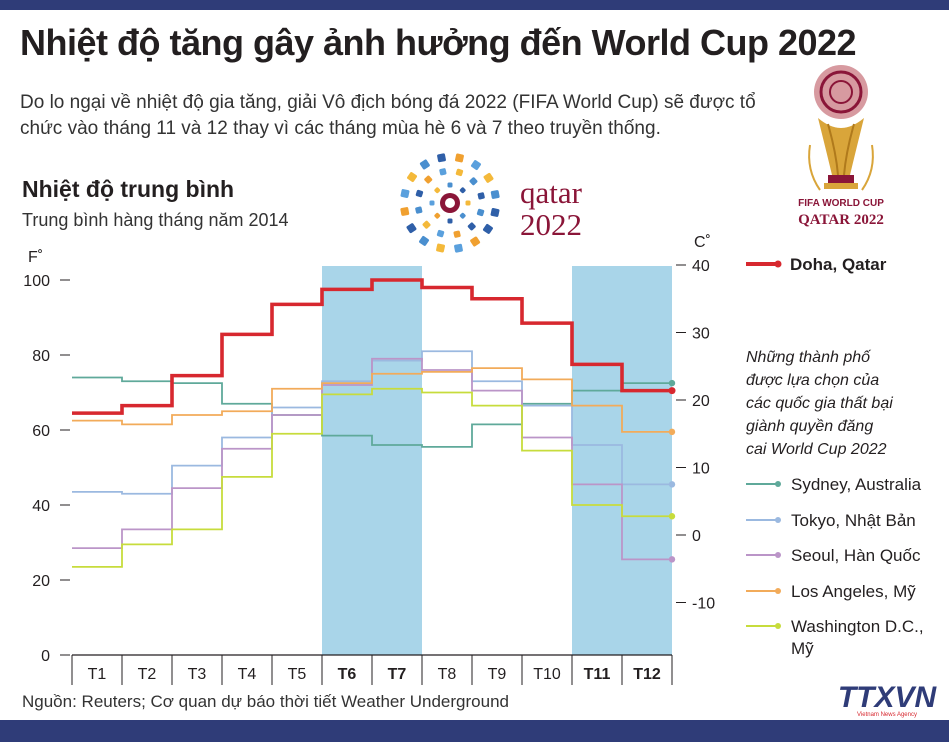 The image size is (949, 742). I want to click on right-tick-label-40: 40, so click(701, 266).